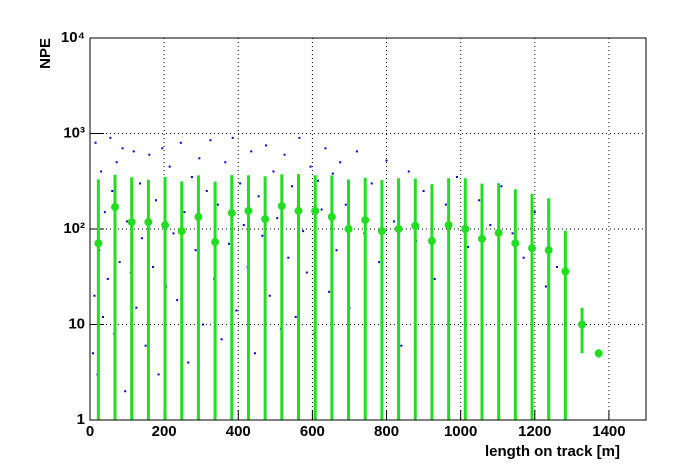 This screenshot has width=696, height=472. Describe the element at coordinates (238, 431) in the screenshot. I see `x-tick-label: 400` at that location.